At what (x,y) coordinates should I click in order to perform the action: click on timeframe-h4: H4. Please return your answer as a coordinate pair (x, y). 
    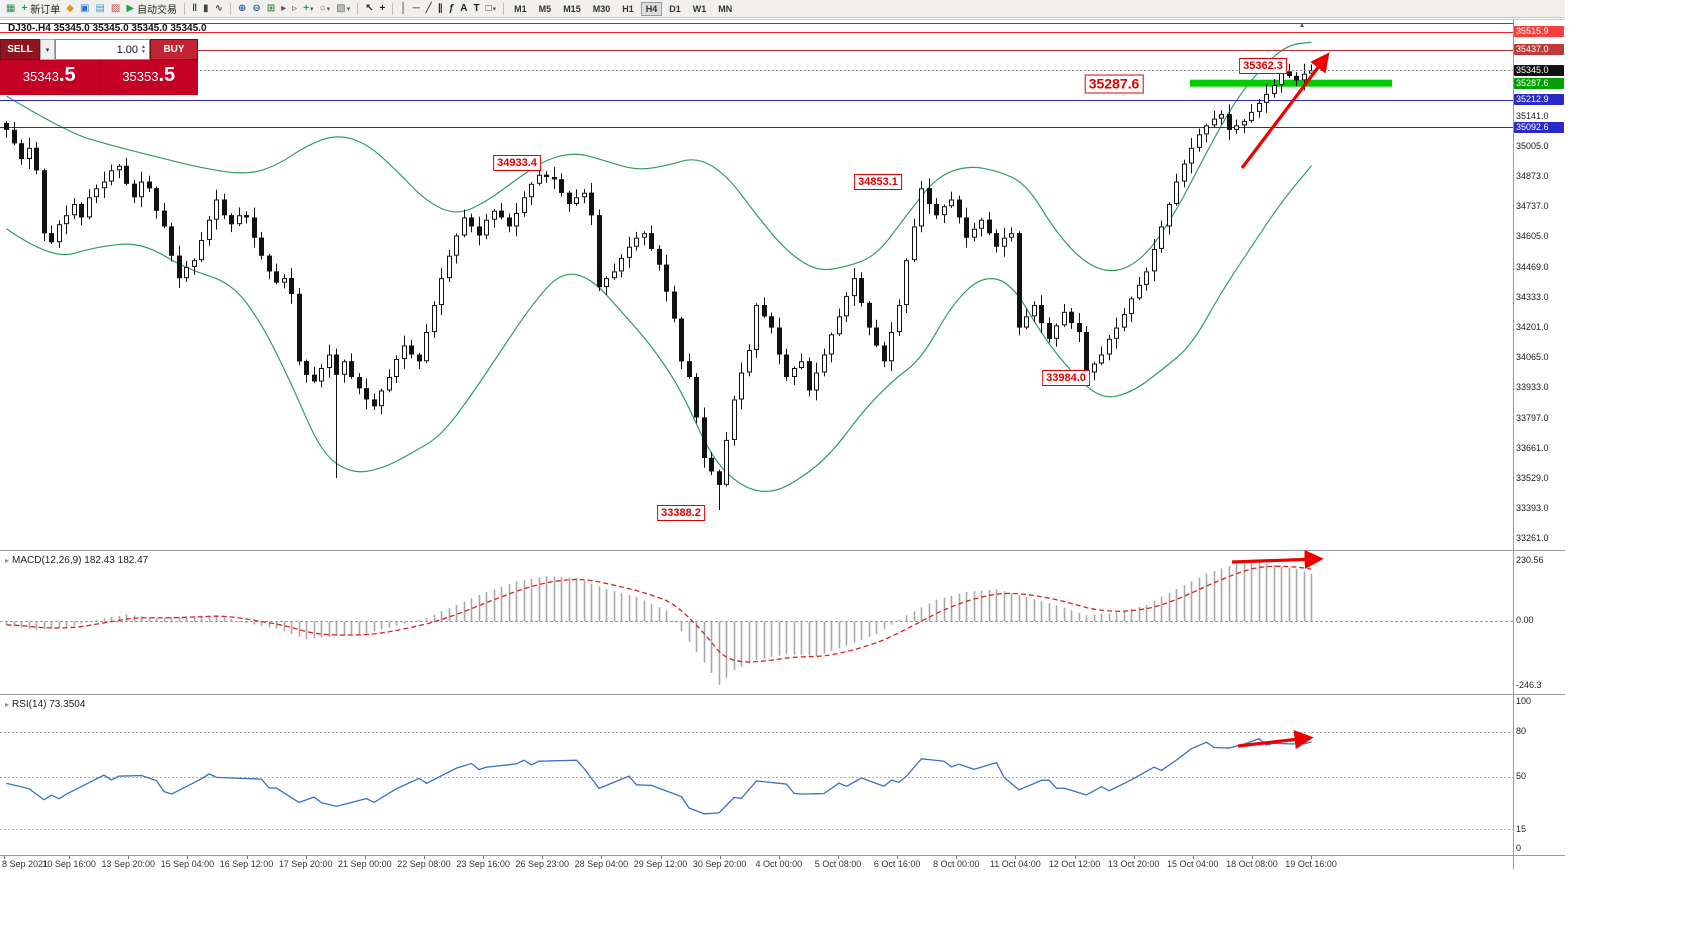
    Looking at the image, I should click on (651, 8).